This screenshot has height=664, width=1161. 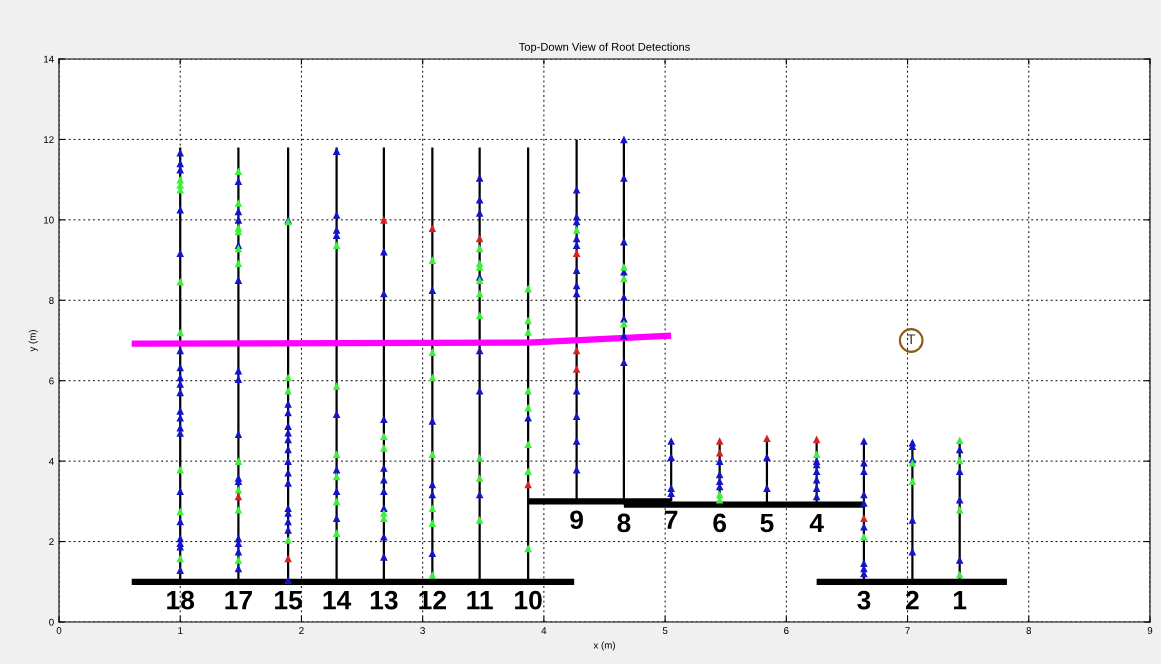 I want to click on x-tick-label: 2, so click(x=301, y=630).